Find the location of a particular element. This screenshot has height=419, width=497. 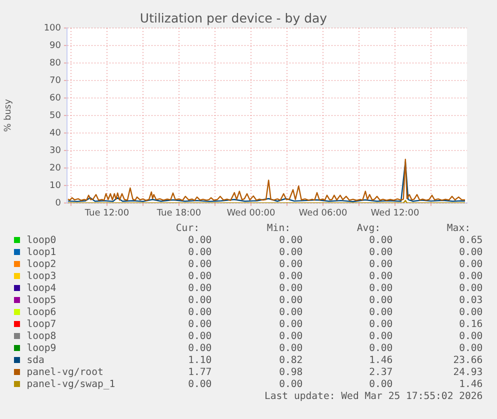

legend-label: loop1 is located at coordinates (41, 253).